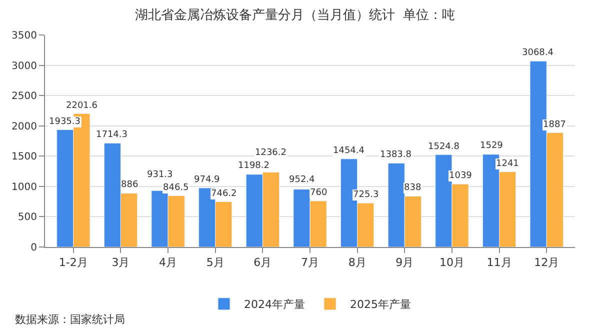 The image size is (590, 330). I want to click on data-label: 1241, so click(507, 164).